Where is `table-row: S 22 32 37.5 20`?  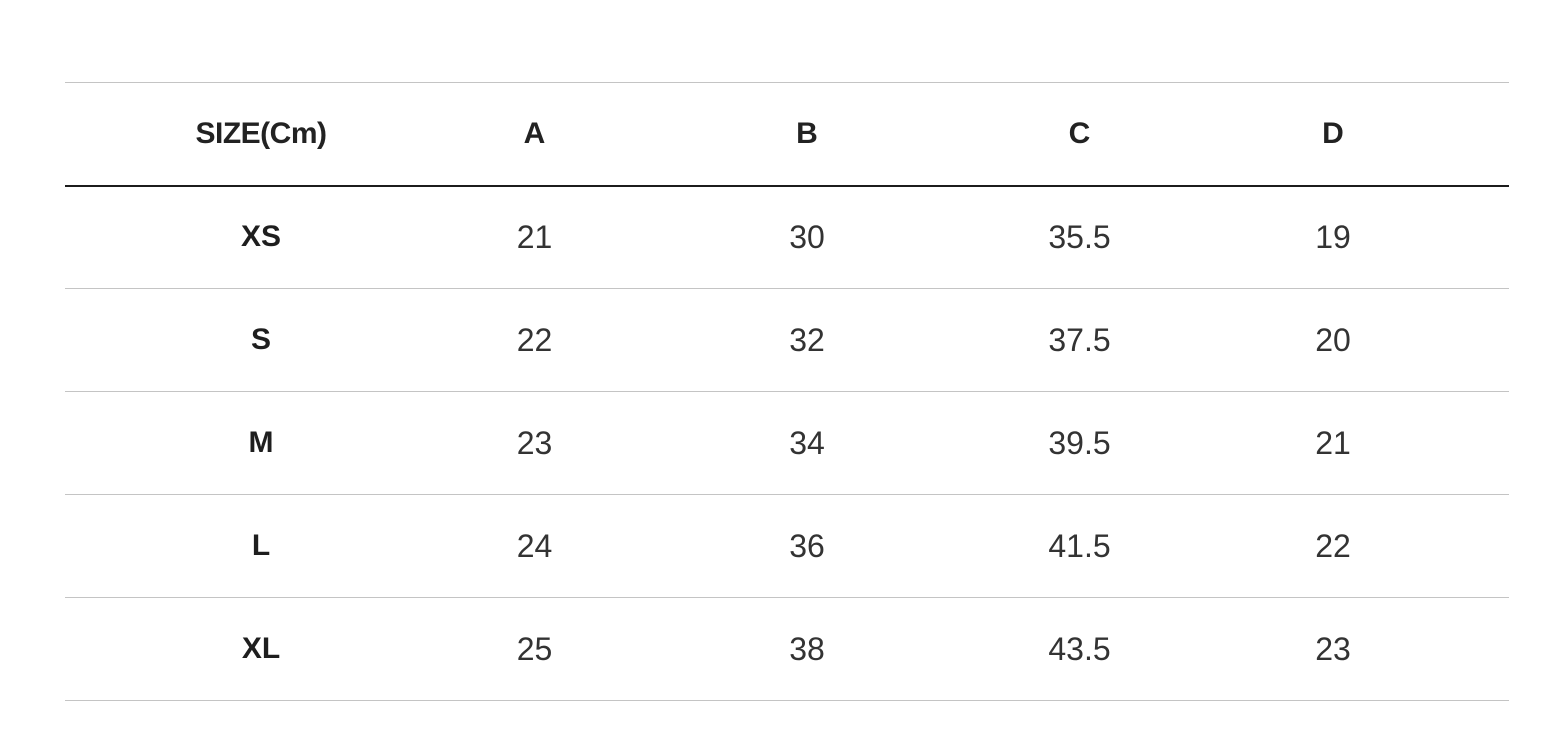 table-row: S 22 32 37.5 20 is located at coordinates (787, 340).